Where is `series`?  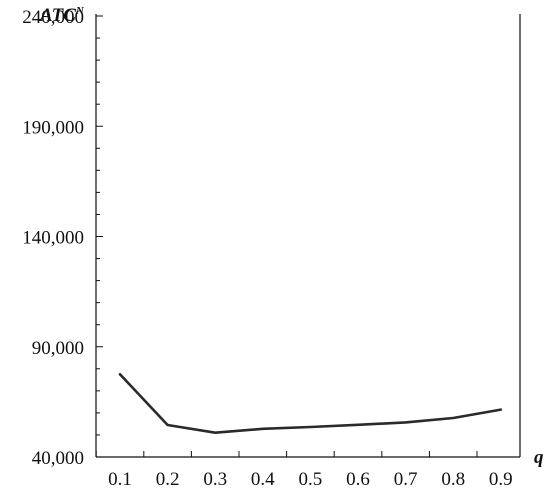
series is located at coordinates (310, 403).